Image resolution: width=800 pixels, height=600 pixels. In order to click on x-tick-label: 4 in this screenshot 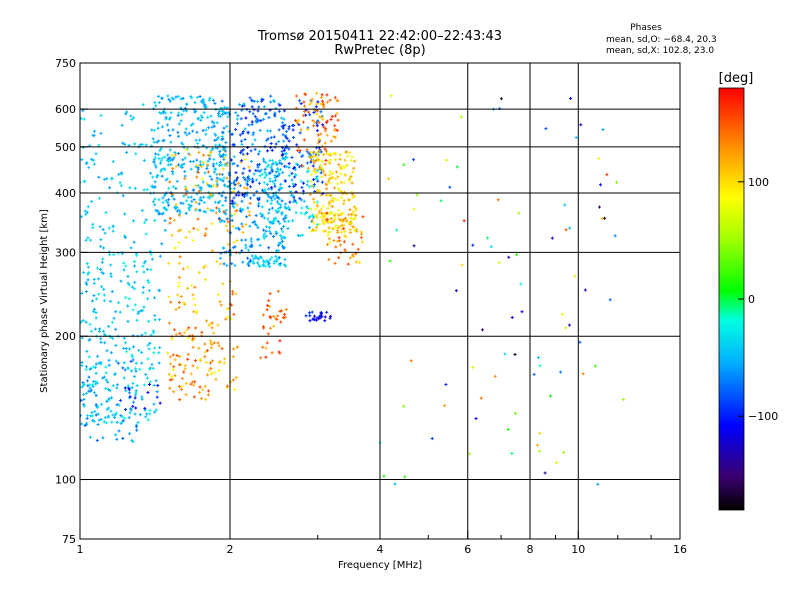, I will do `click(380, 549)`.